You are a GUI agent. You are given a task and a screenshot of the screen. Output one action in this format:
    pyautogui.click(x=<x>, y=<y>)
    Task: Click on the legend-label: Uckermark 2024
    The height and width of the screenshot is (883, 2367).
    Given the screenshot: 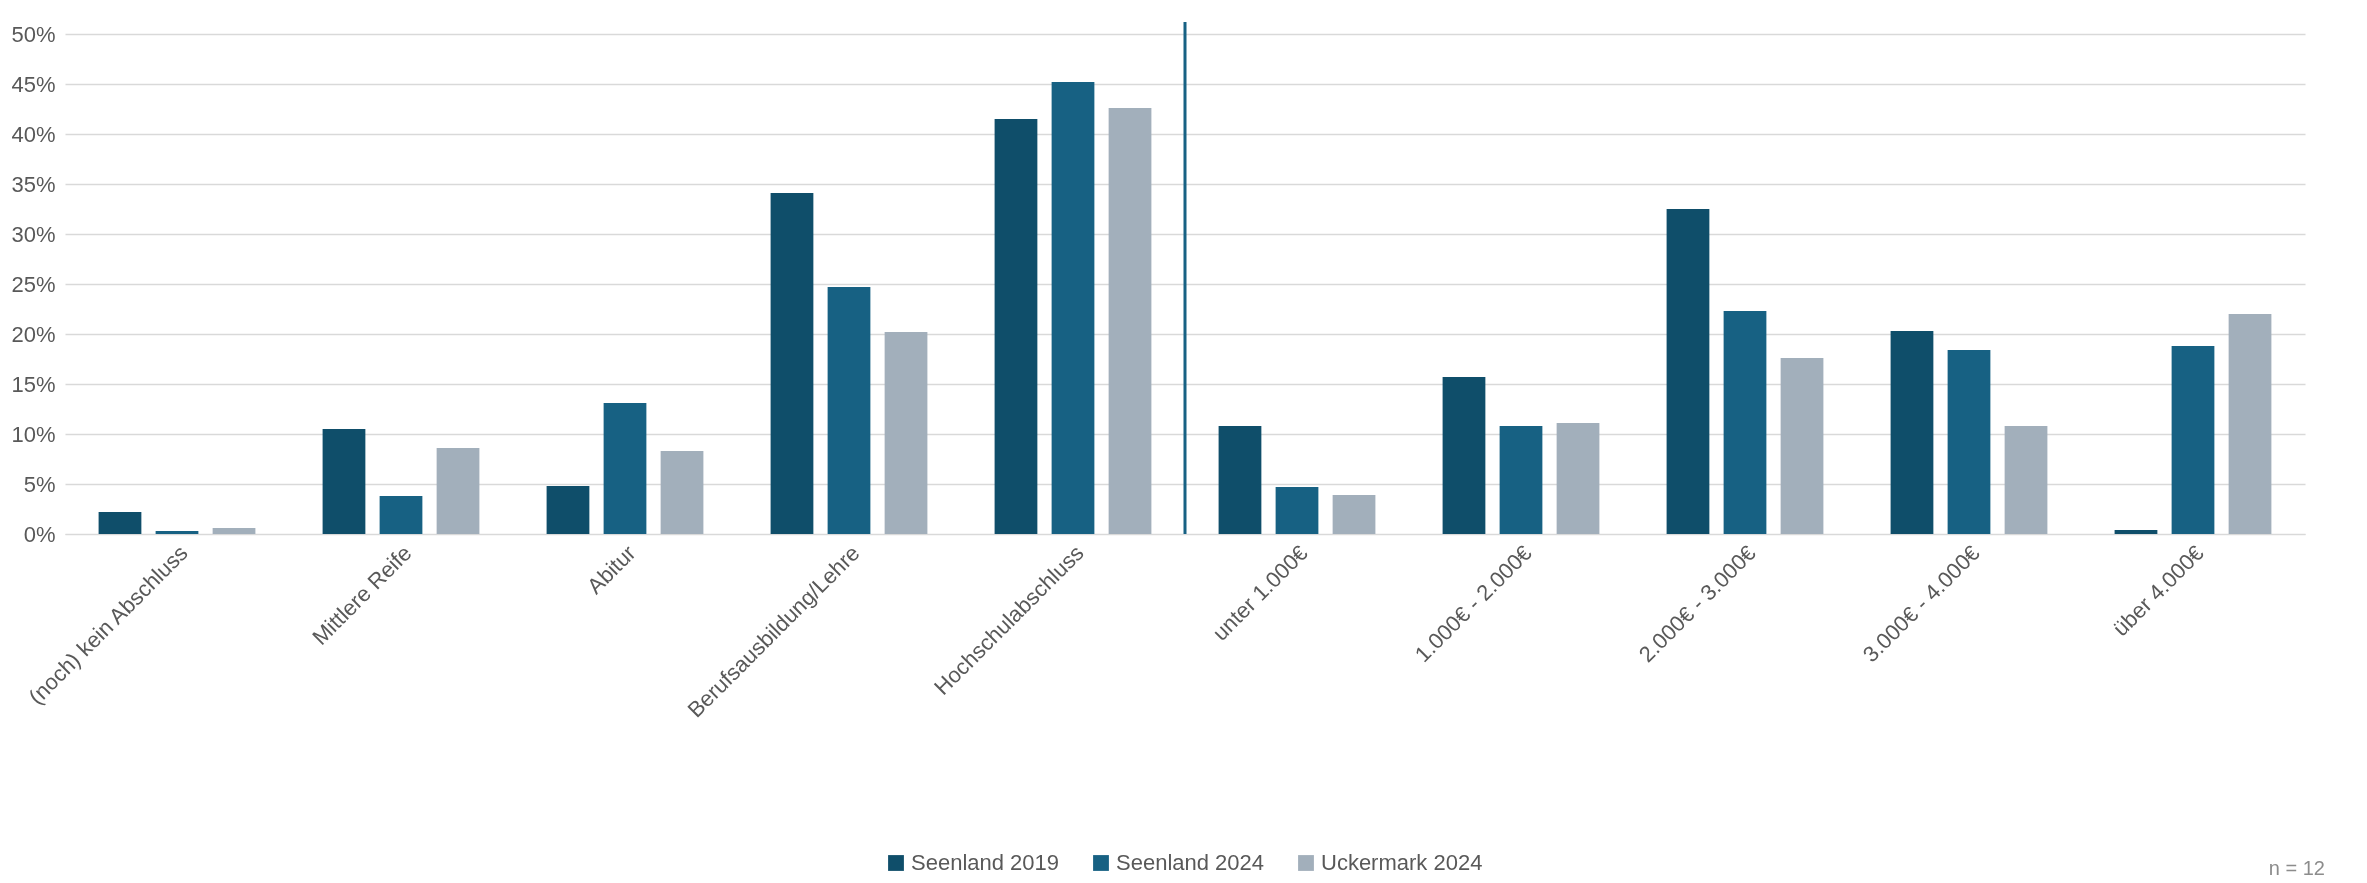 What is the action you would take?
    pyautogui.click(x=1402, y=862)
    